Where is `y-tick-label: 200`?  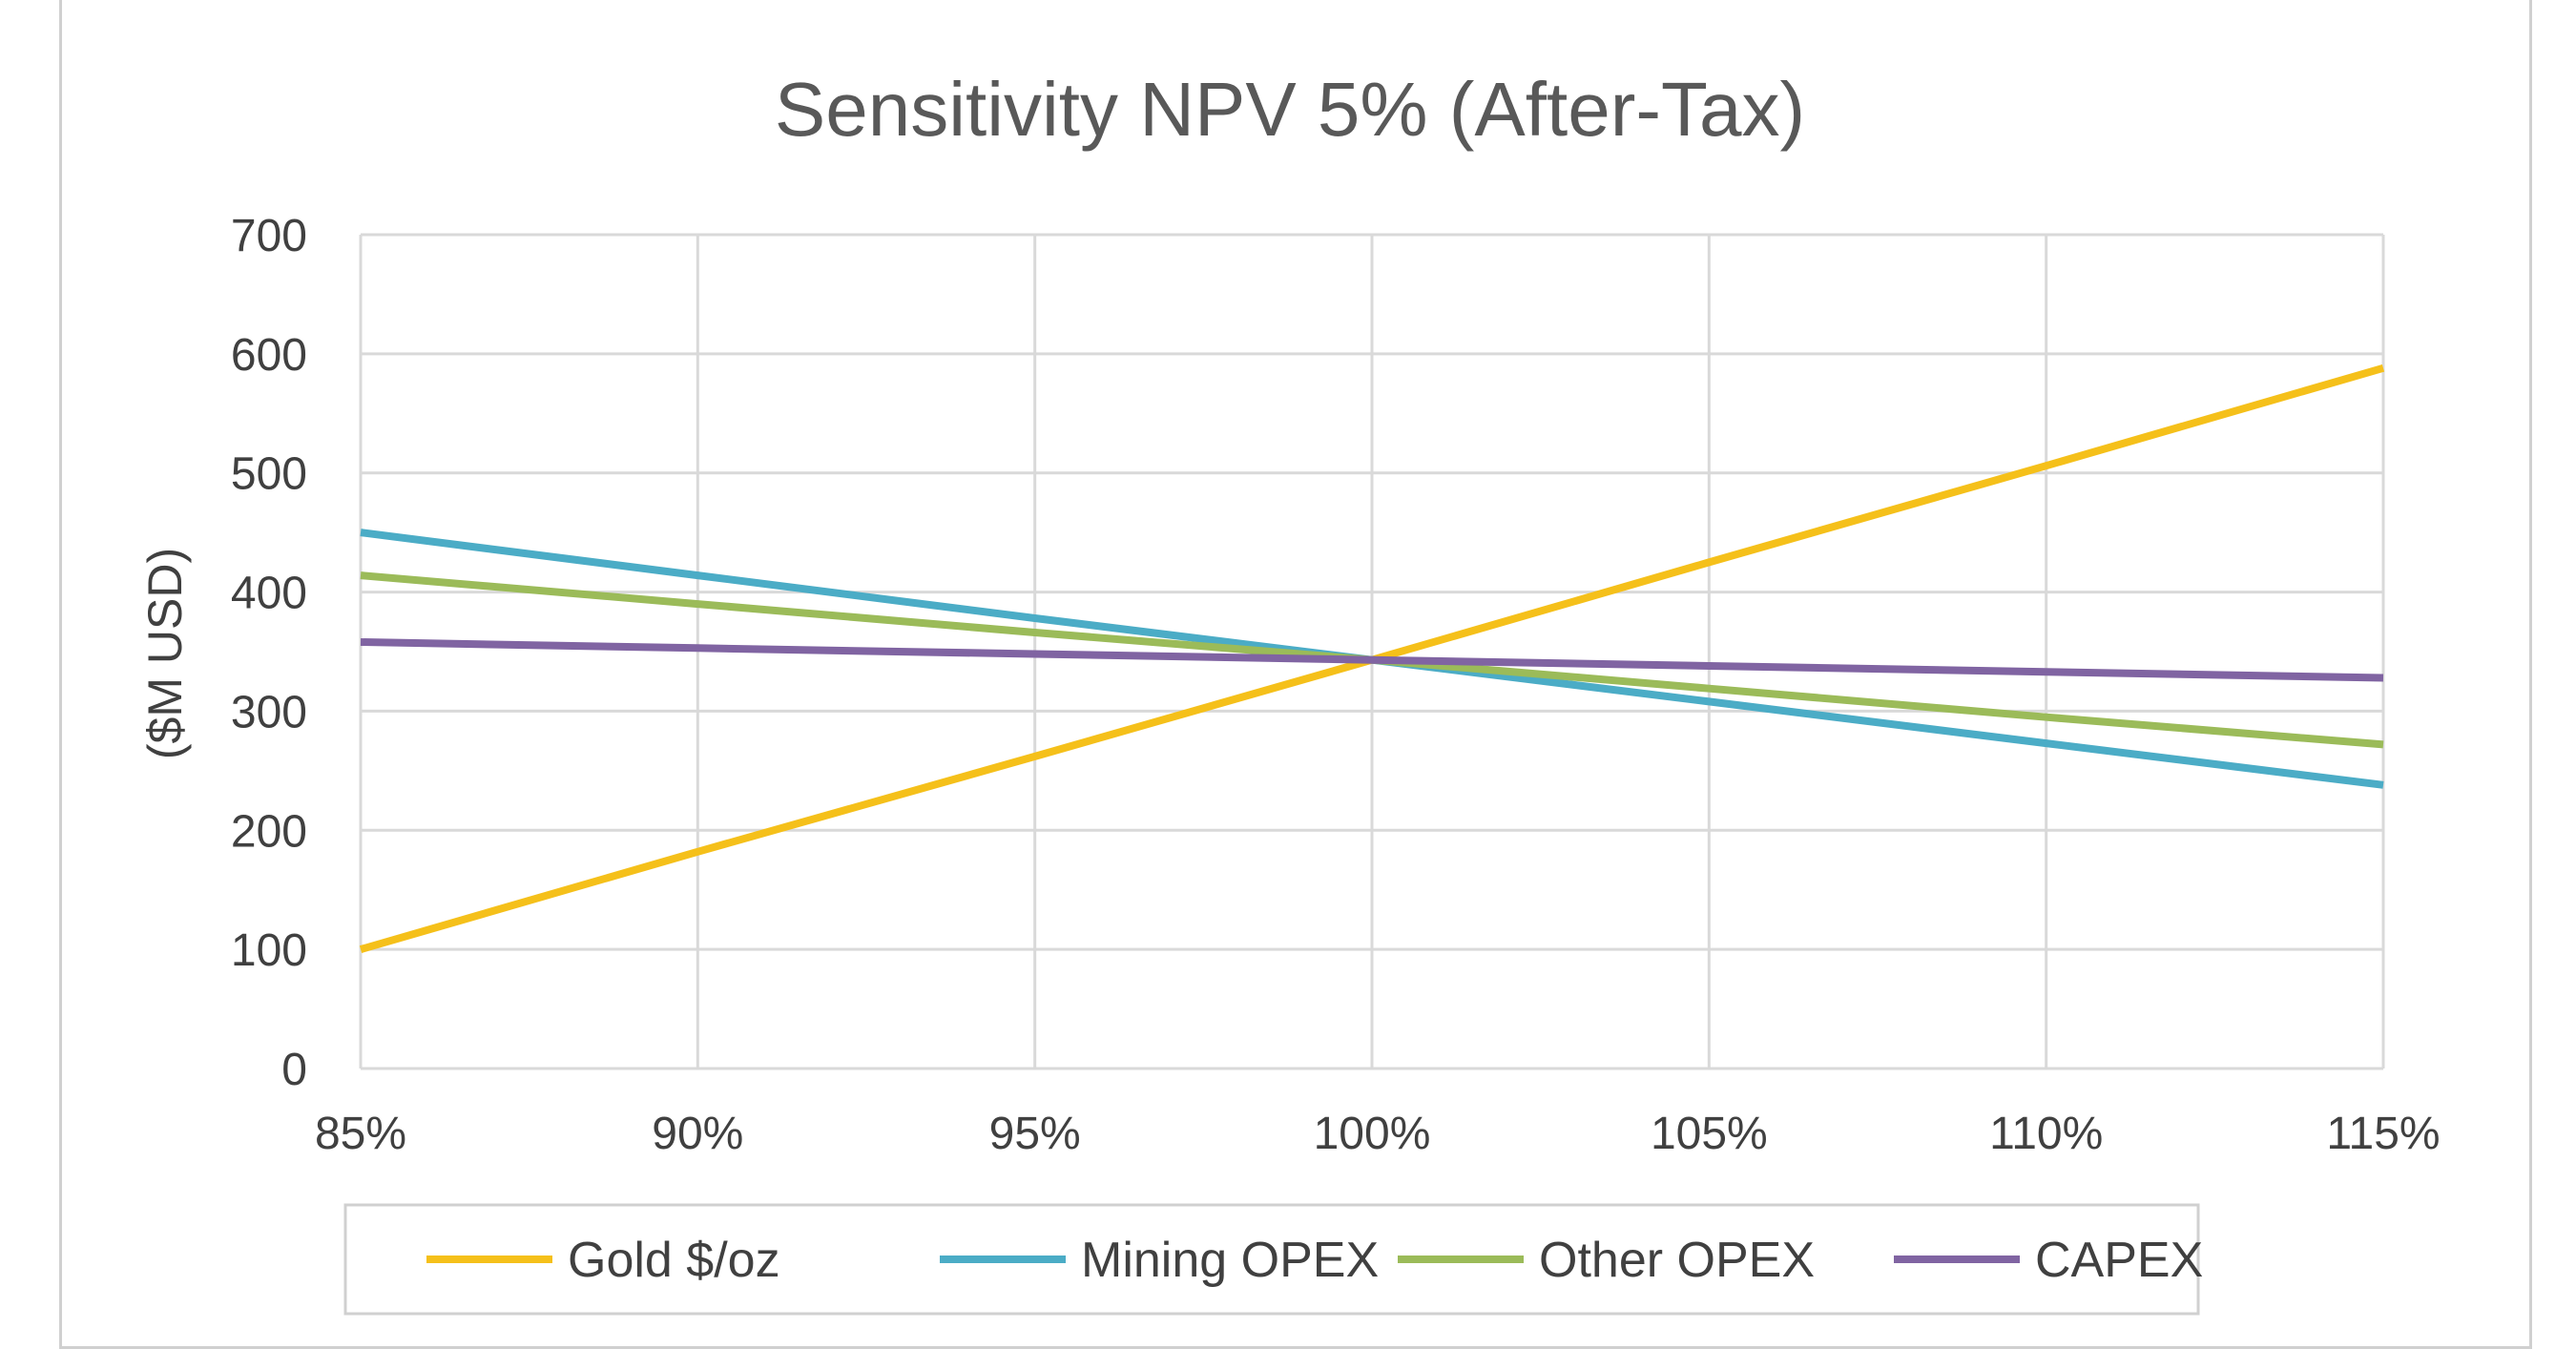
y-tick-label: 200 is located at coordinates (269, 832).